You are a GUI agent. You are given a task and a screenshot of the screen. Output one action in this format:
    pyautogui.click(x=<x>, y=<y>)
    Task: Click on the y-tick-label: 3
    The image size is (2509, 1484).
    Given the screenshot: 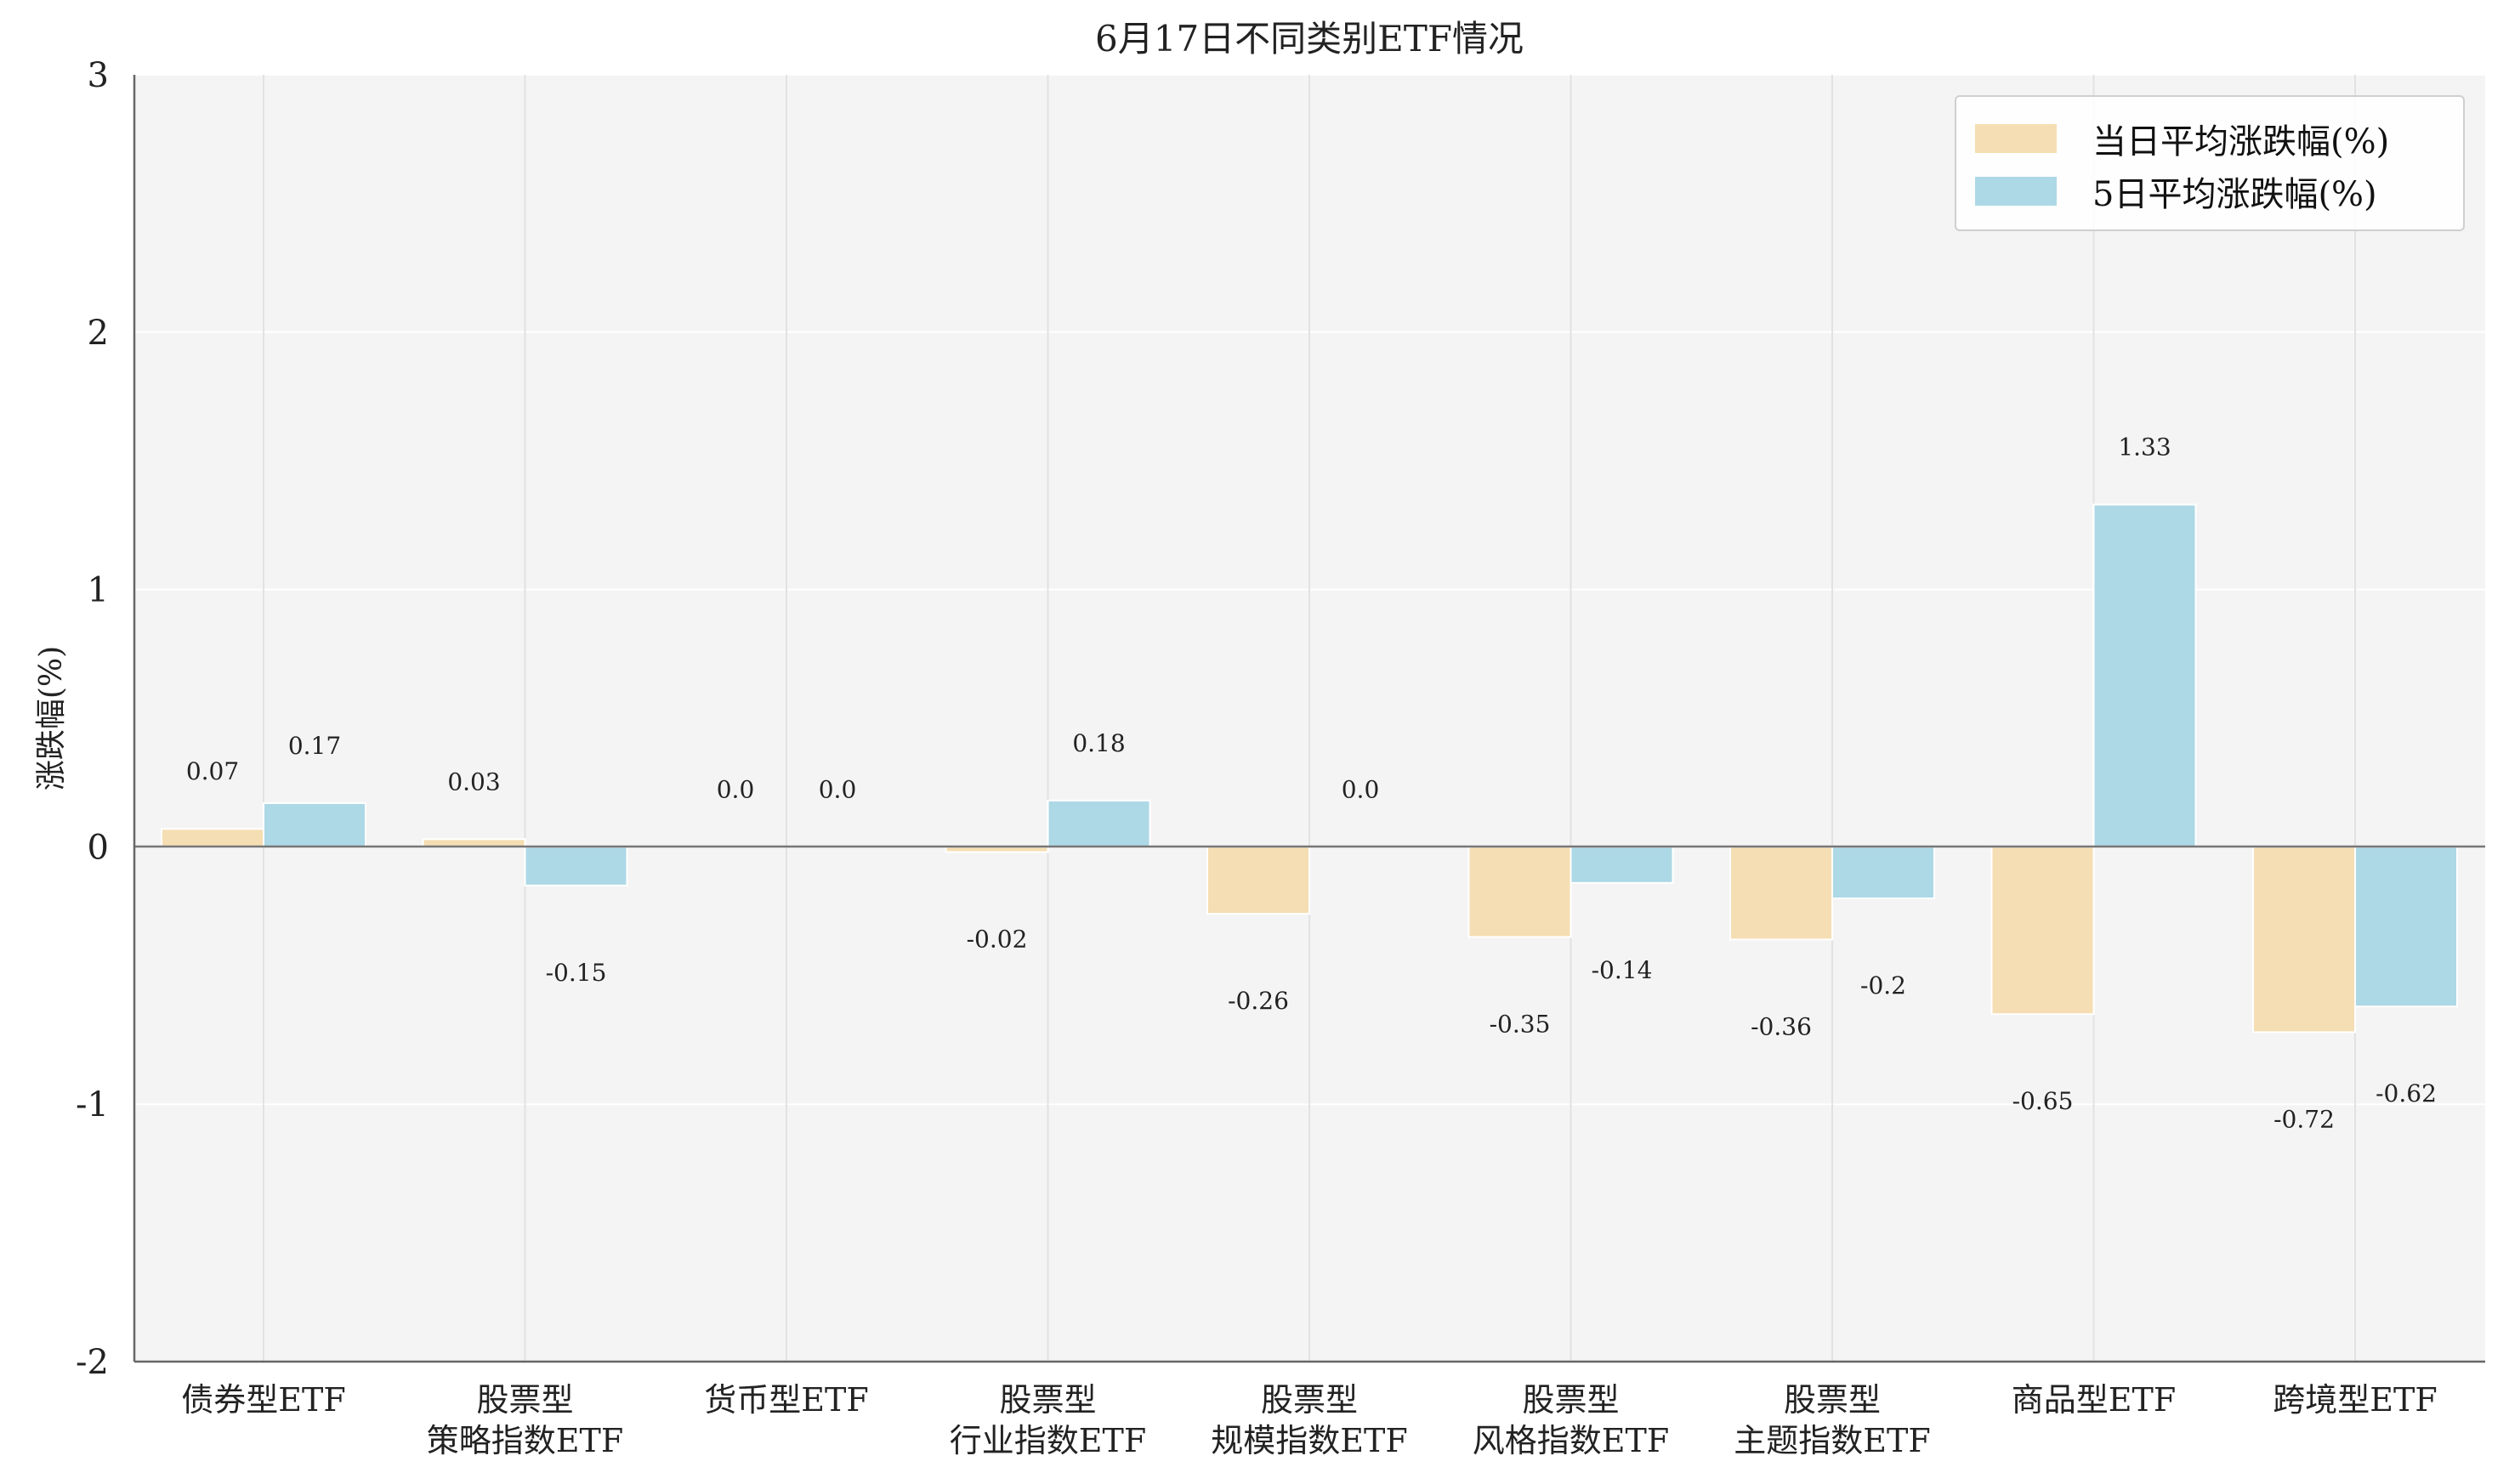 What is the action you would take?
    pyautogui.click(x=98, y=75)
    